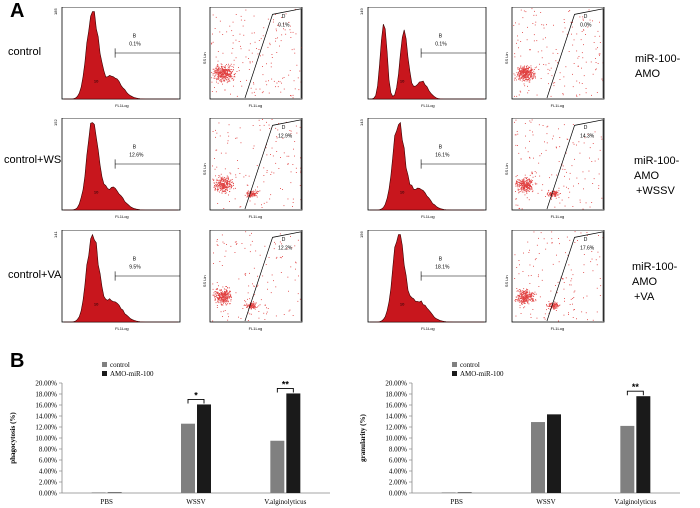 Image resolution: width=700 pixels, height=508 pixels. I want to click on y-tick-label: 14.00%, so click(46, 417).